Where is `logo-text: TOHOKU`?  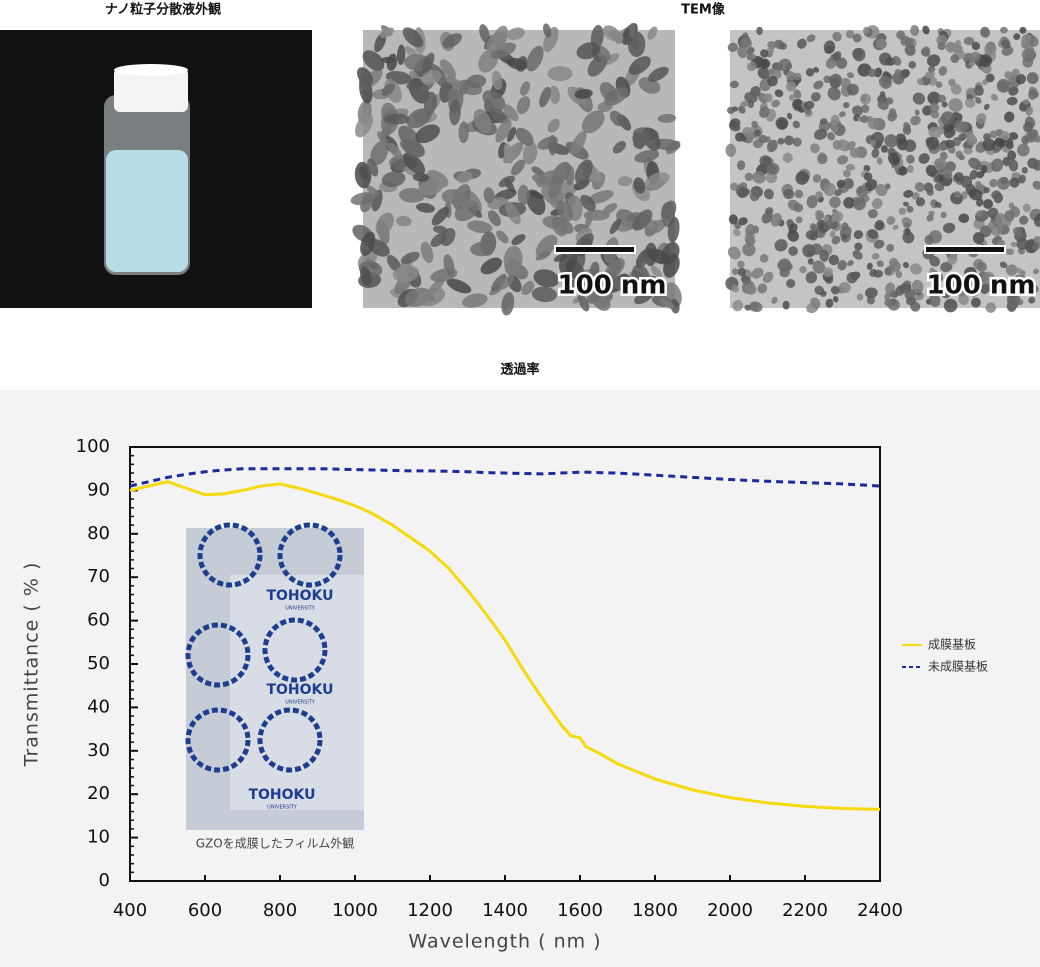
logo-text: TOHOKU is located at coordinates (281, 795).